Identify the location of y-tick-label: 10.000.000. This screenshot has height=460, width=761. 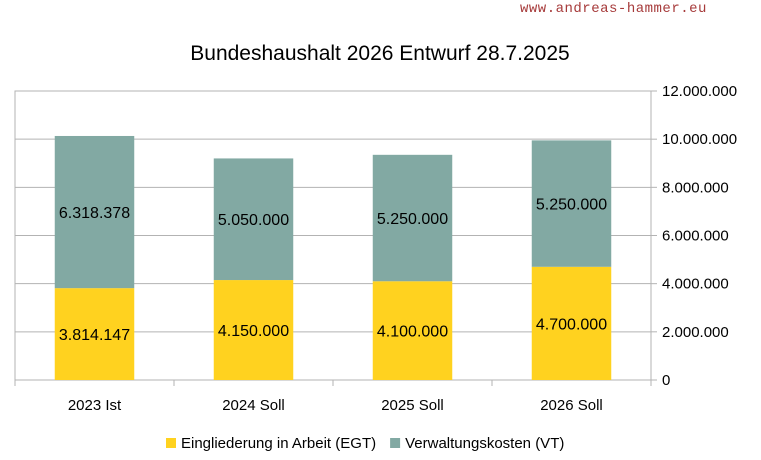
(699, 139).